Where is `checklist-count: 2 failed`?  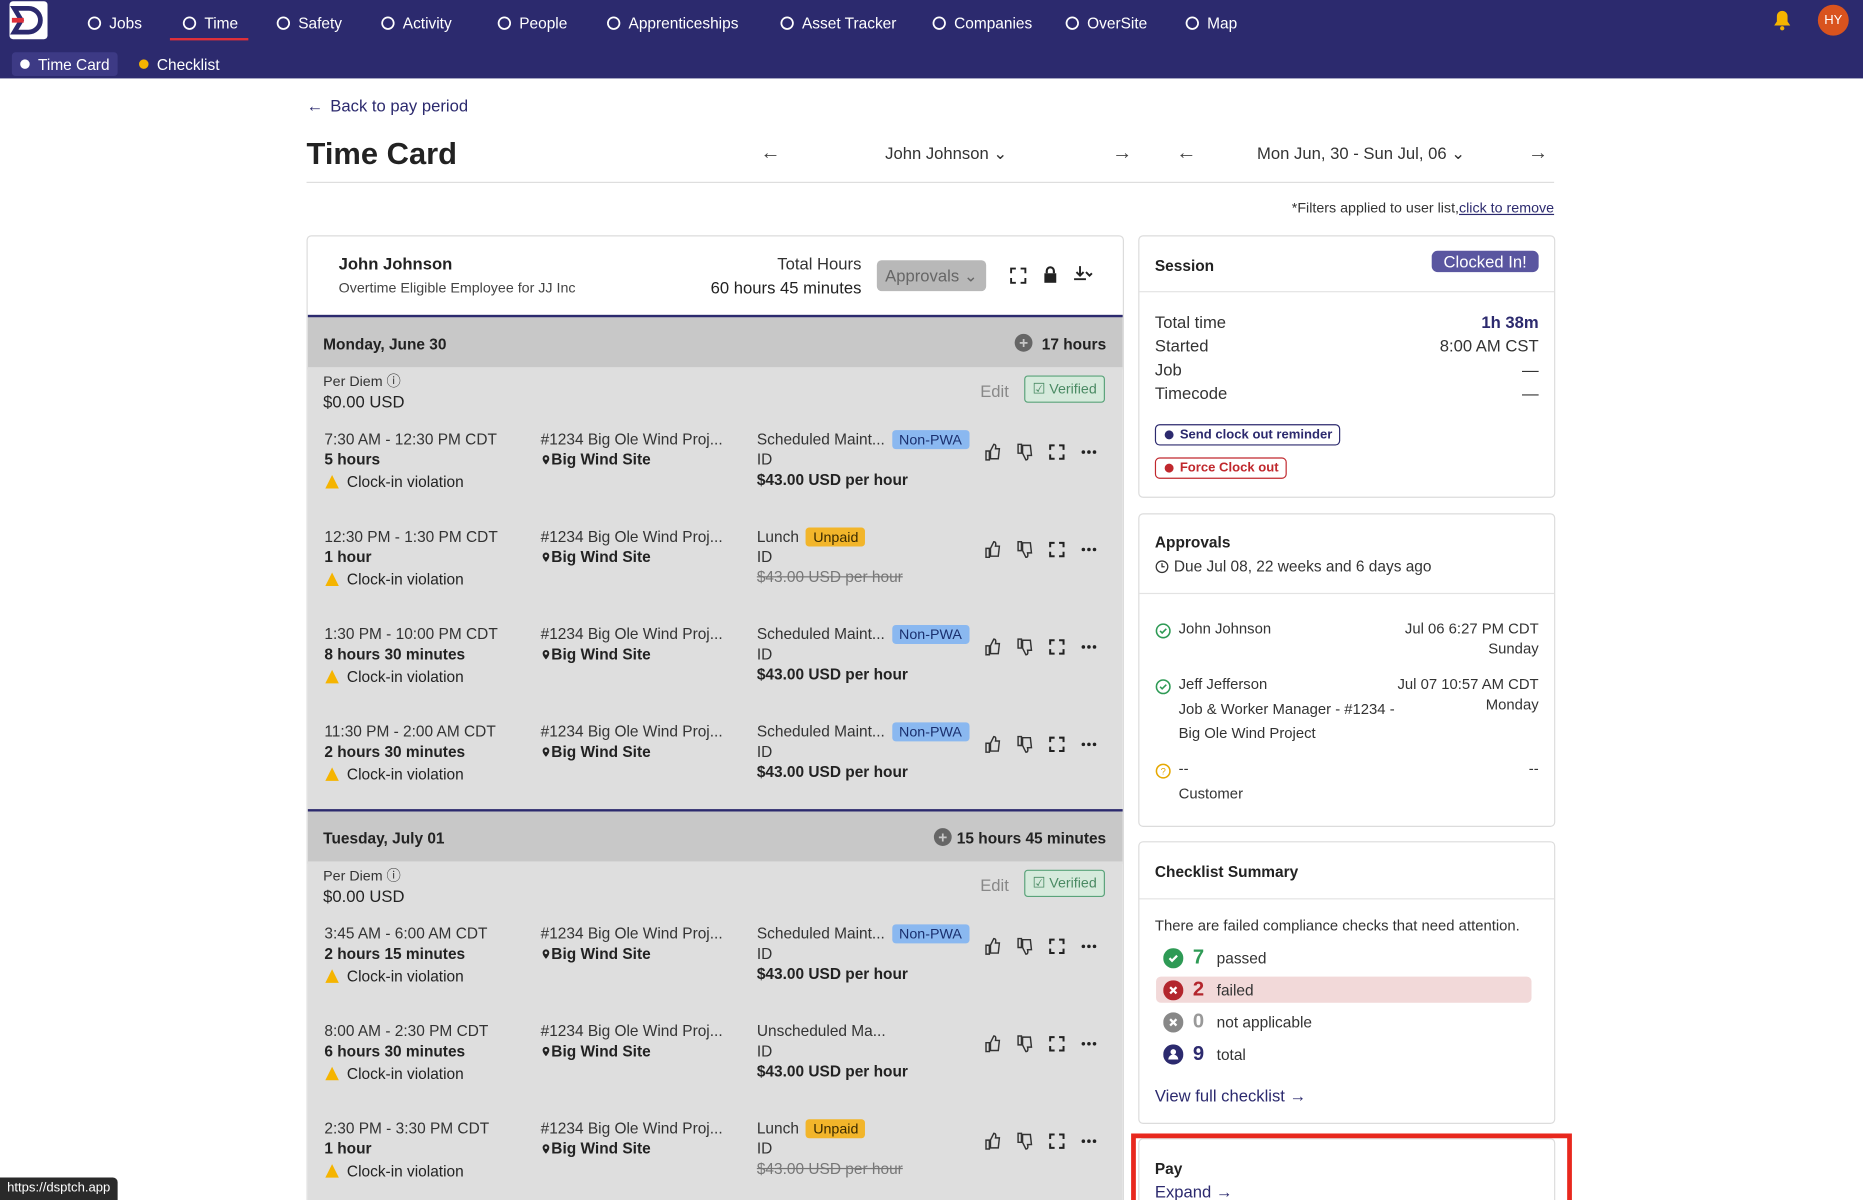
checklist-count: 2 failed is located at coordinates (1344, 989).